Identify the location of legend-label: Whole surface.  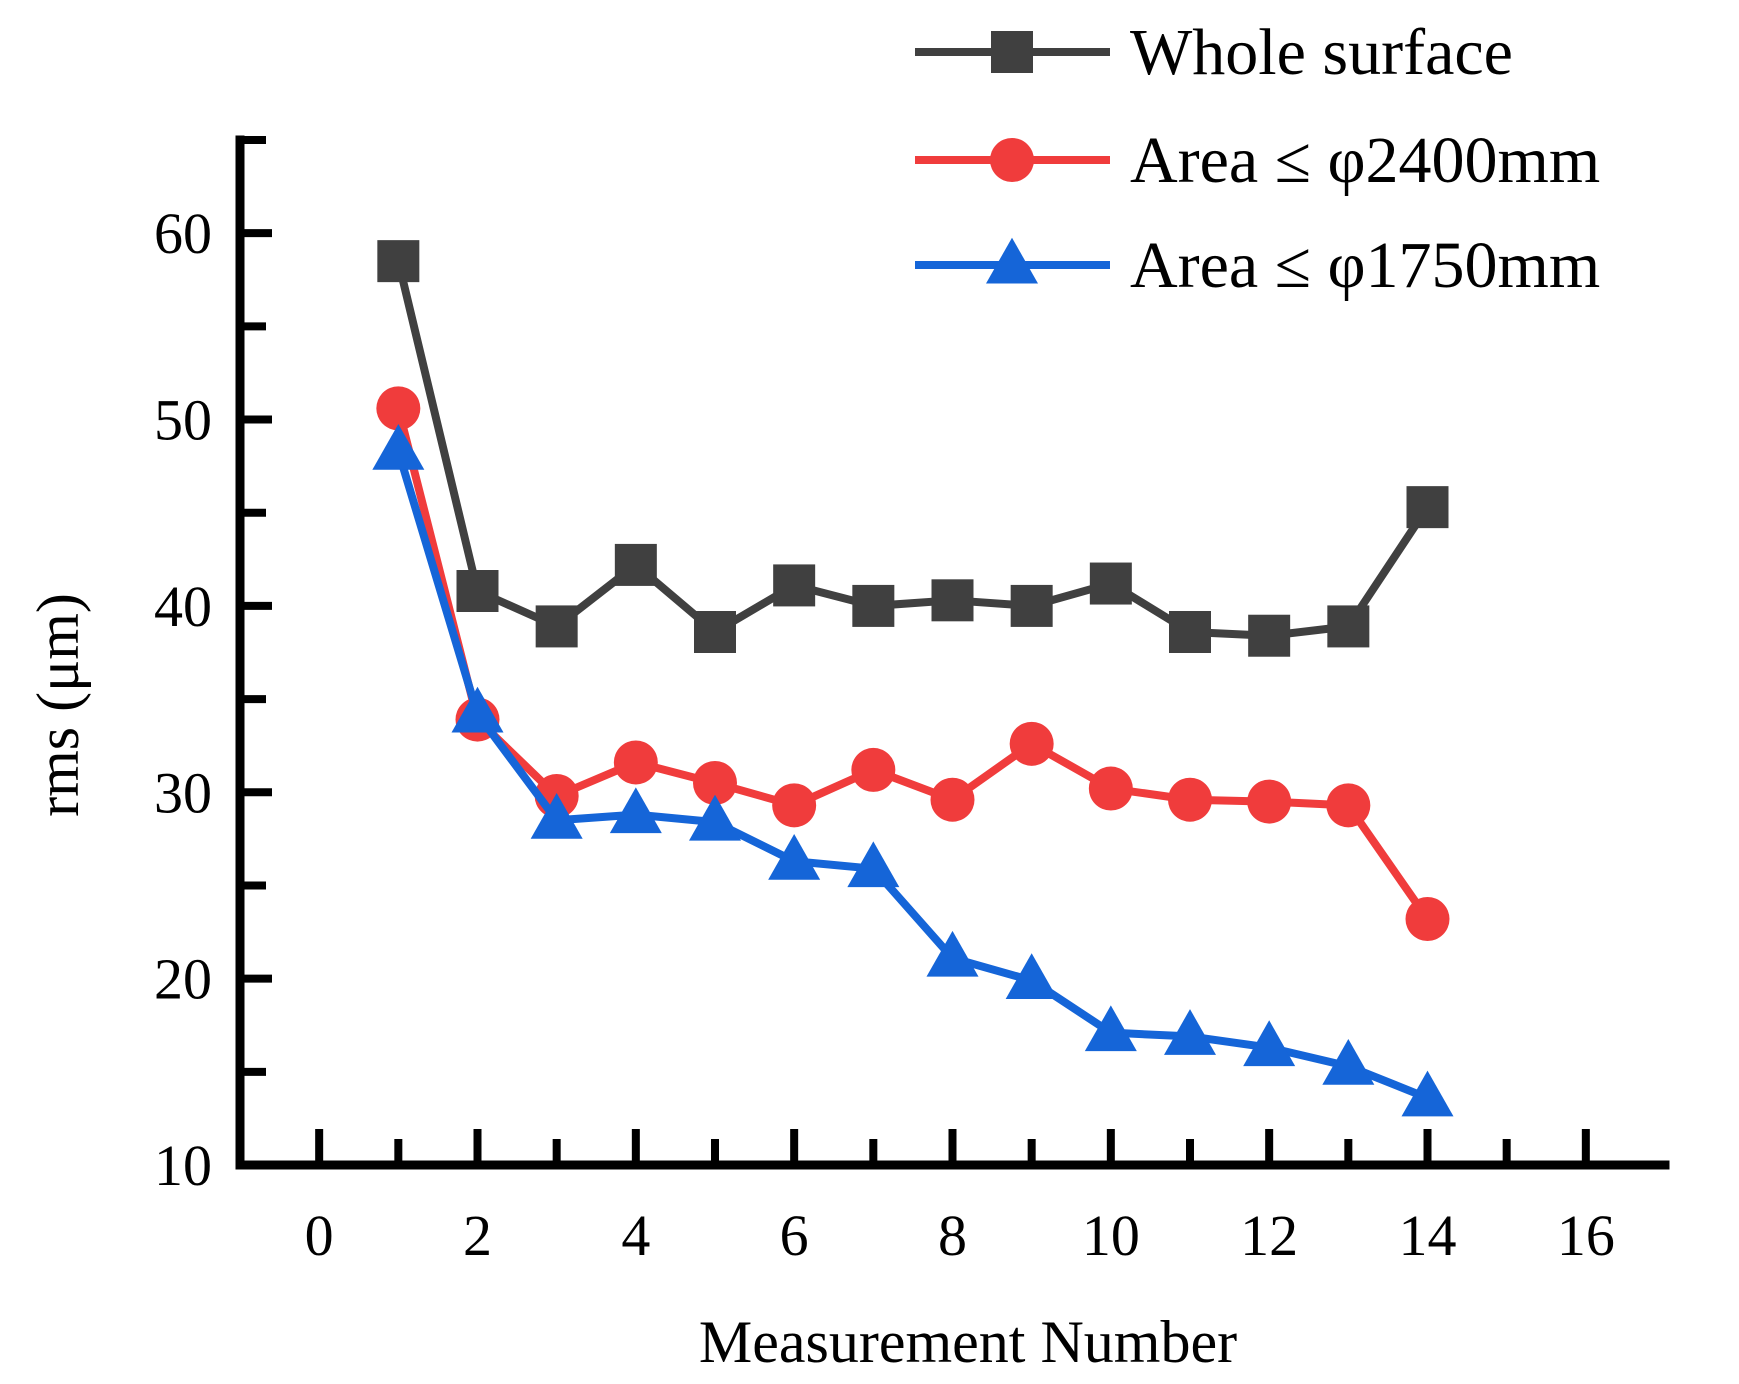
(1321, 52).